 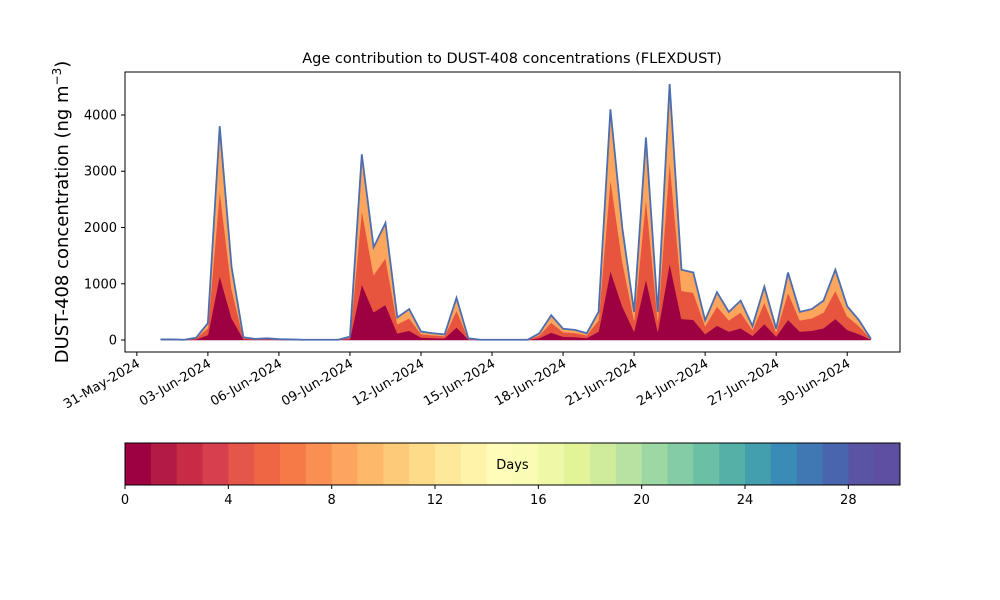 What do you see at coordinates (100, 115) in the screenshot?
I see `y-tick-label: 4000` at bounding box center [100, 115].